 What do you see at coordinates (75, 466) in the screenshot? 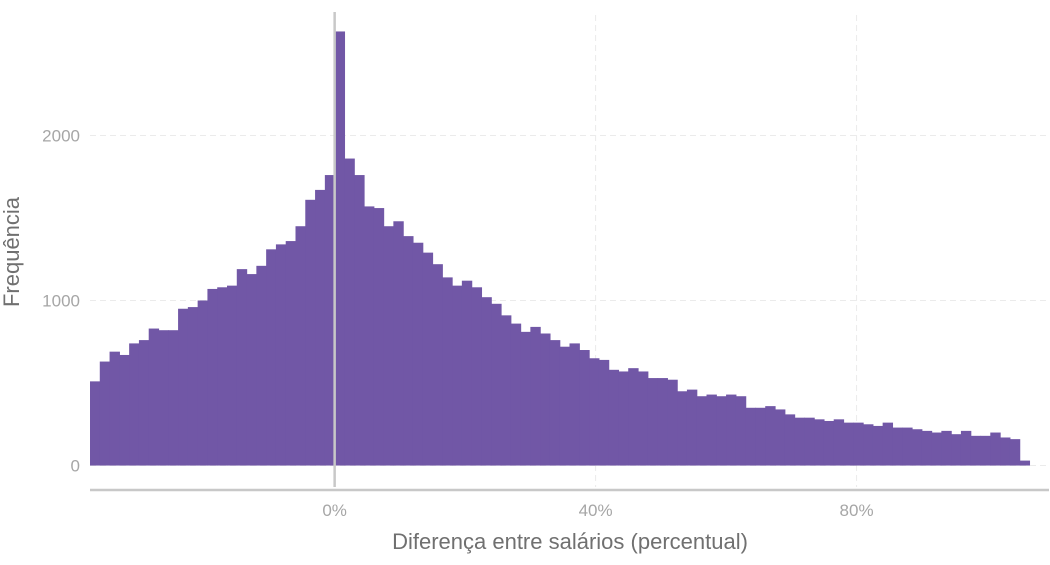
I see `y-tick-label: 0` at bounding box center [75, 466].